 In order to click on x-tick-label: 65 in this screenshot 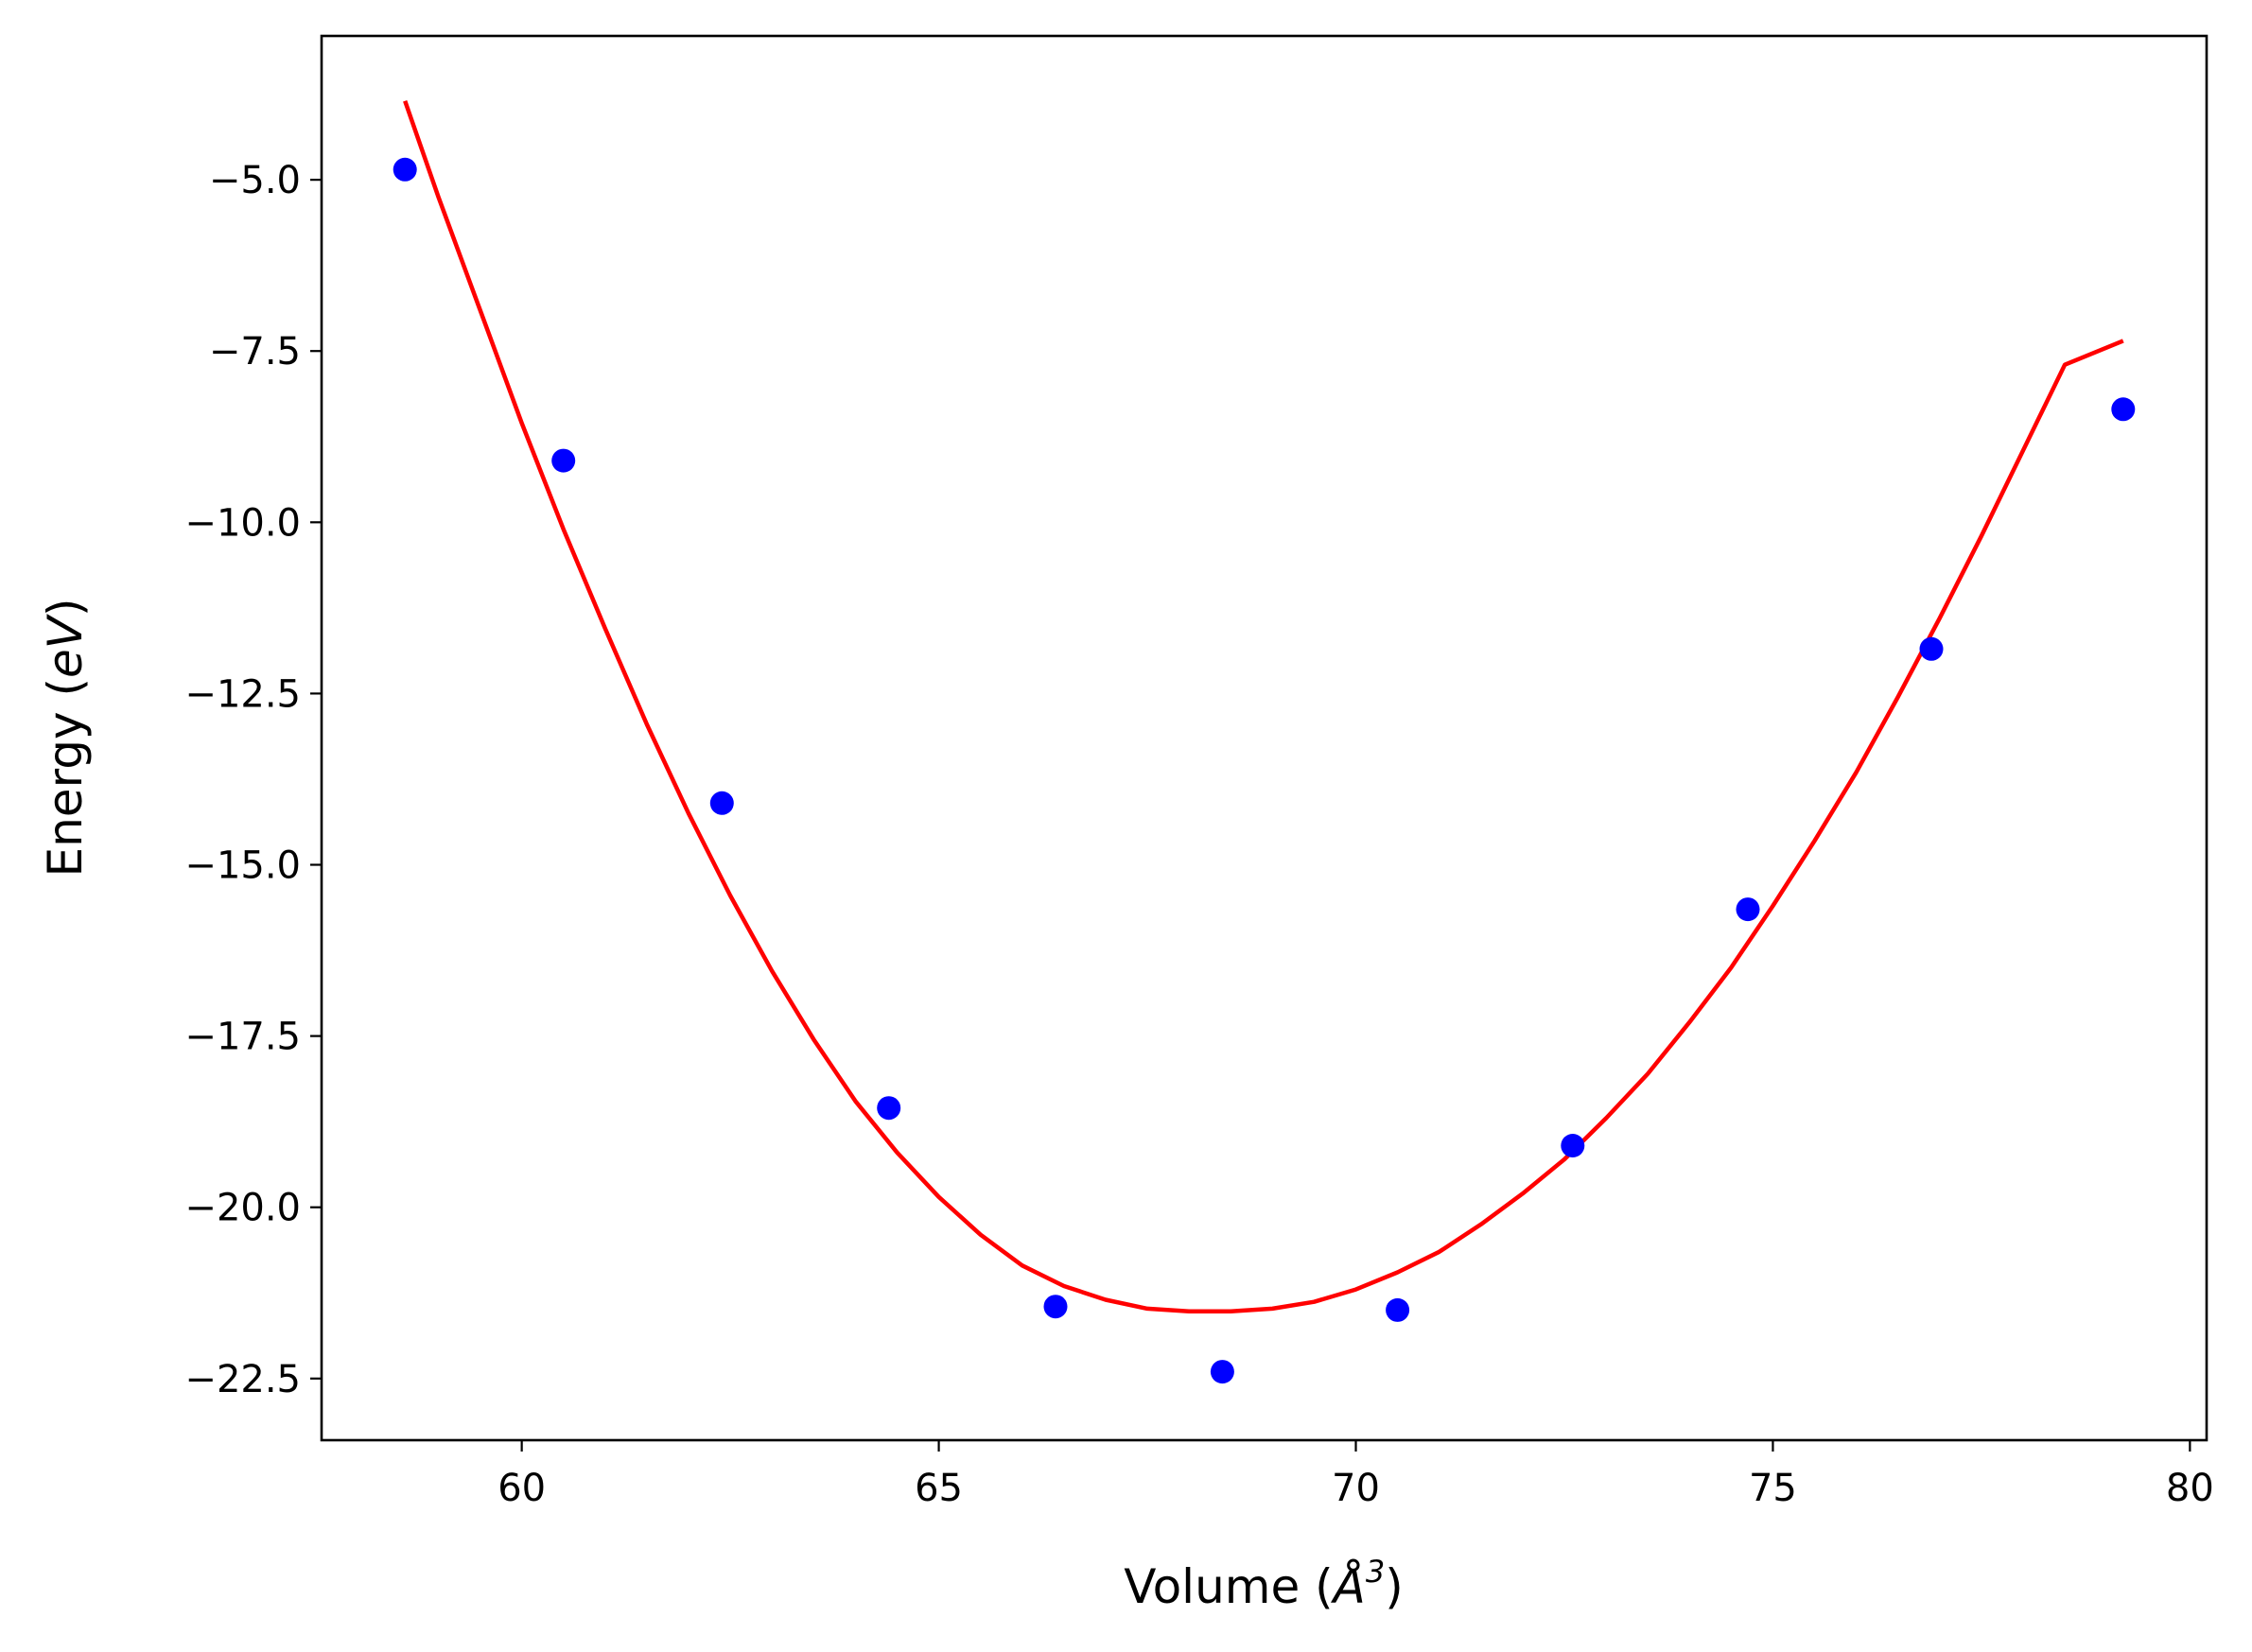, I will do `click(939, 1489)`.